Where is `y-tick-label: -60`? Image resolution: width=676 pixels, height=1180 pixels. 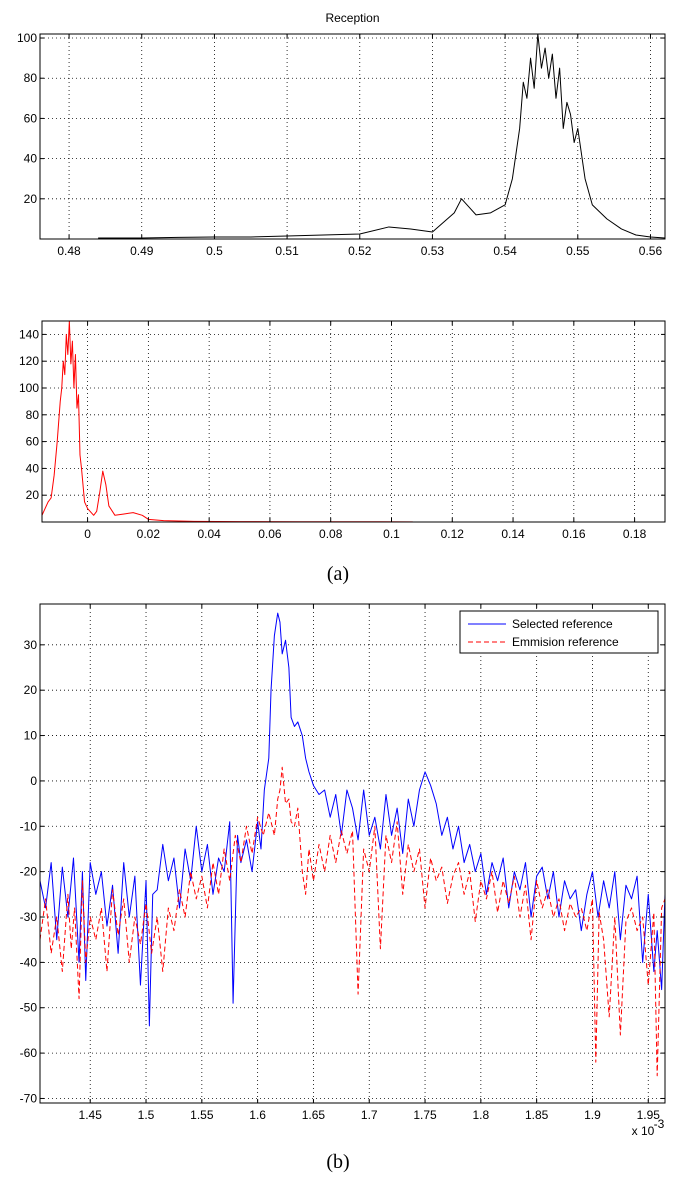
y-tick-label: -60 is located at coordinates (29, 1053).